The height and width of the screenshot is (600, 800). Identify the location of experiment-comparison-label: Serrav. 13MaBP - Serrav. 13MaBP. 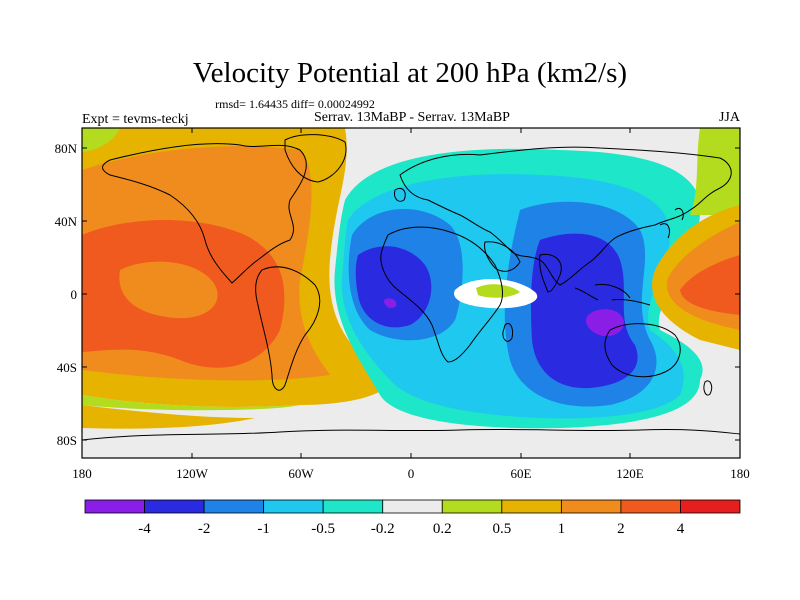
(412, 117).